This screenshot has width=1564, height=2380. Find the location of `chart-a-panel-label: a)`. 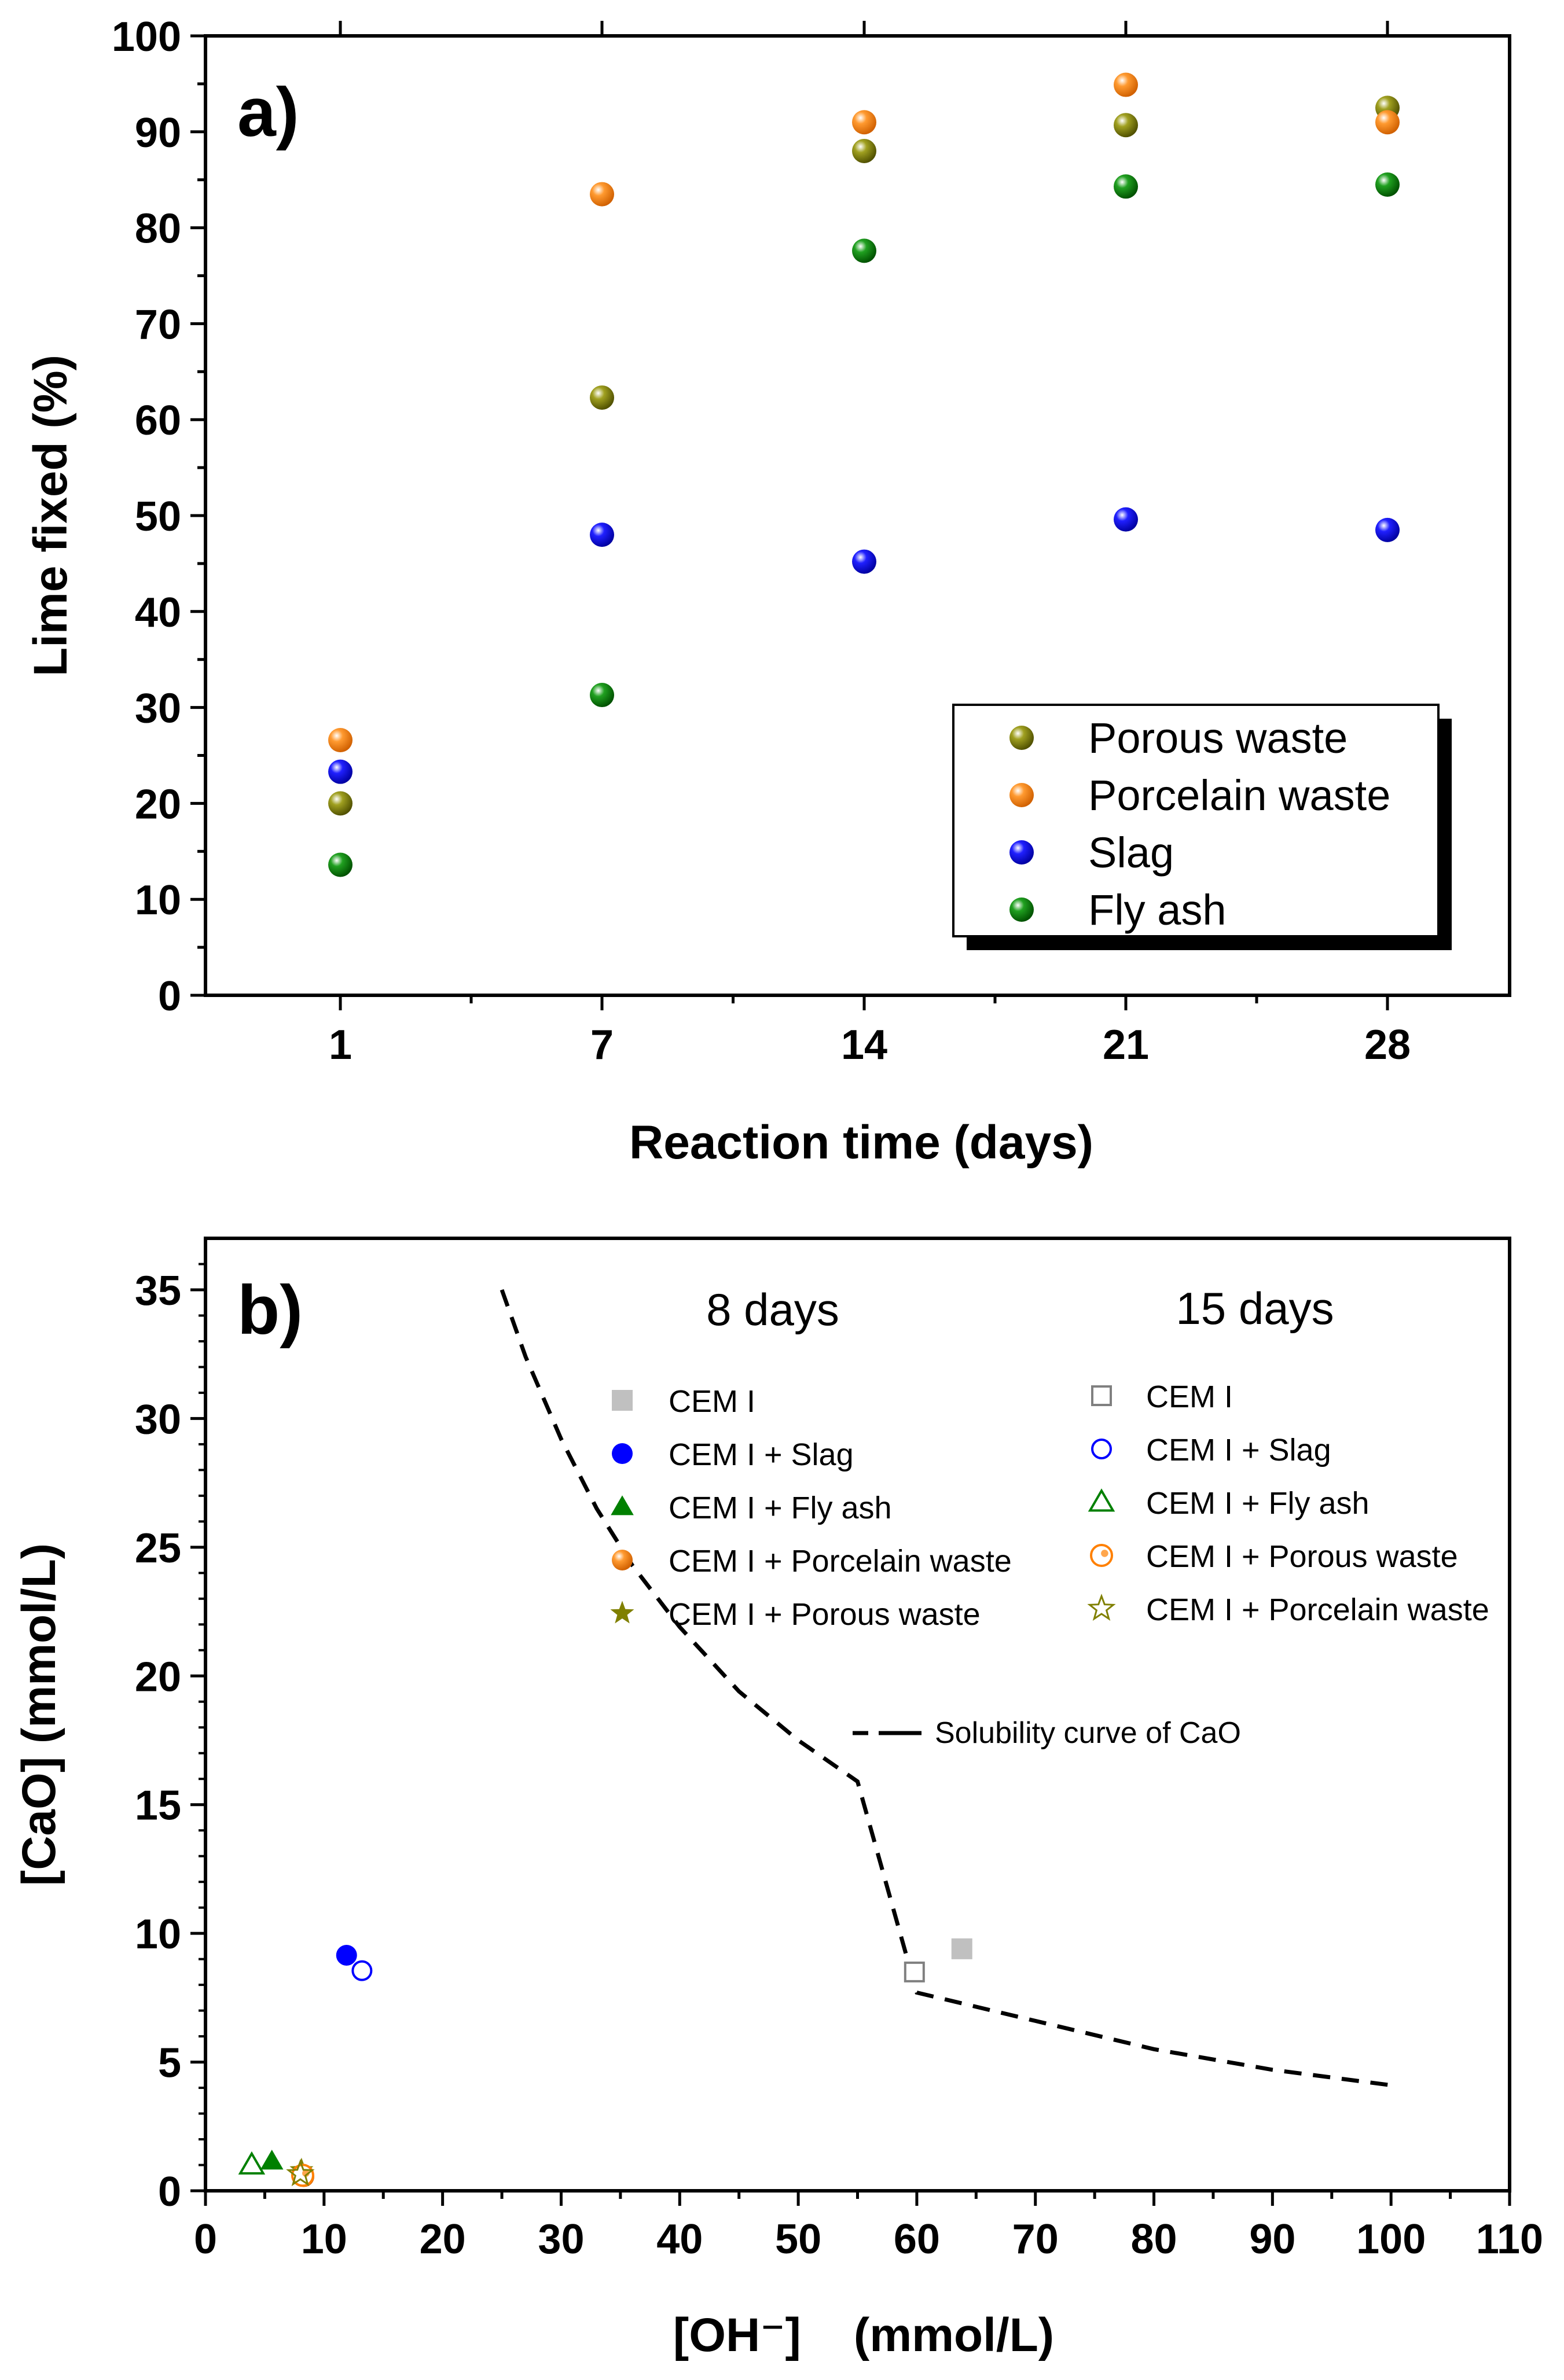

chart-a-panel-label: a) is located at coordinates (268, 112).